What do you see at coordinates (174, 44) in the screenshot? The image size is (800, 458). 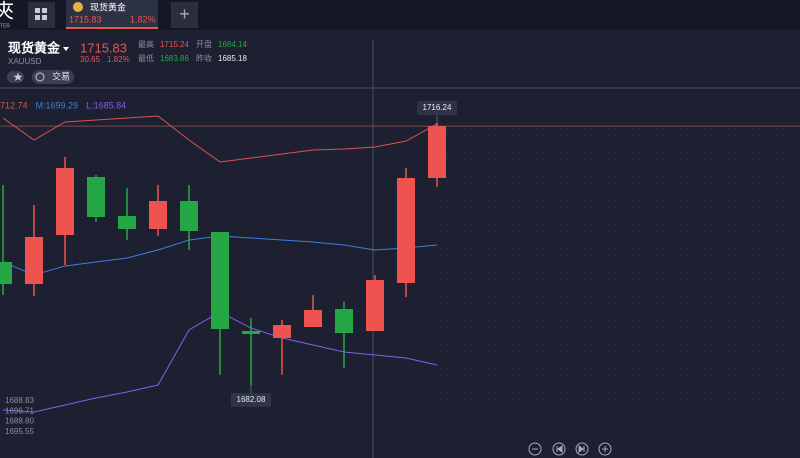 I see `stat-value: 1715.24` at bounding box center [174, 44].